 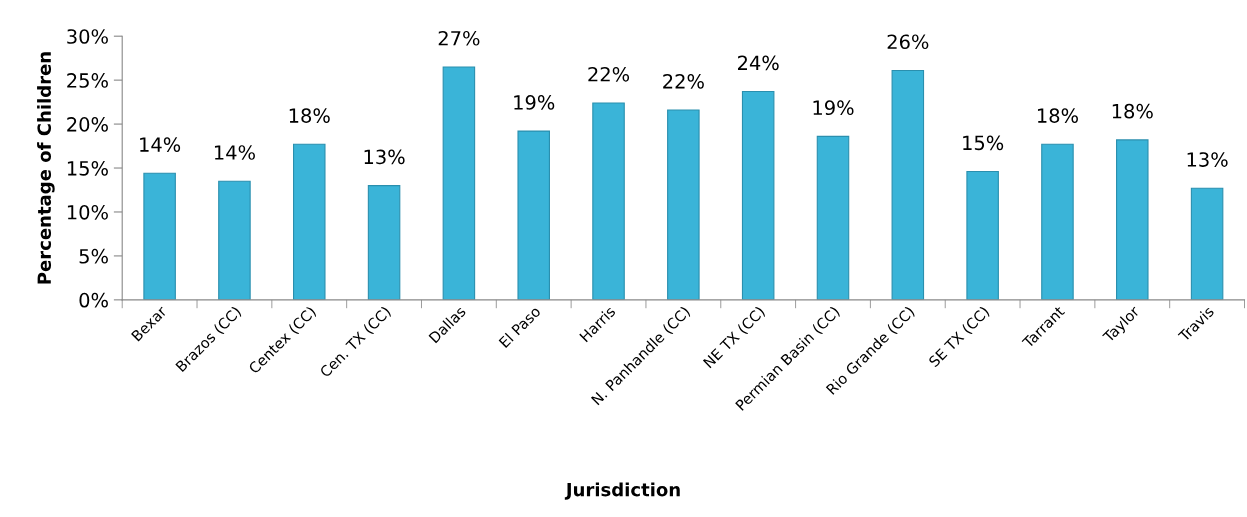 What do you see at coordinates (93, 256) in the screenshot?
I see `y-tick-label: 5%` at bounding box center [93, 256].